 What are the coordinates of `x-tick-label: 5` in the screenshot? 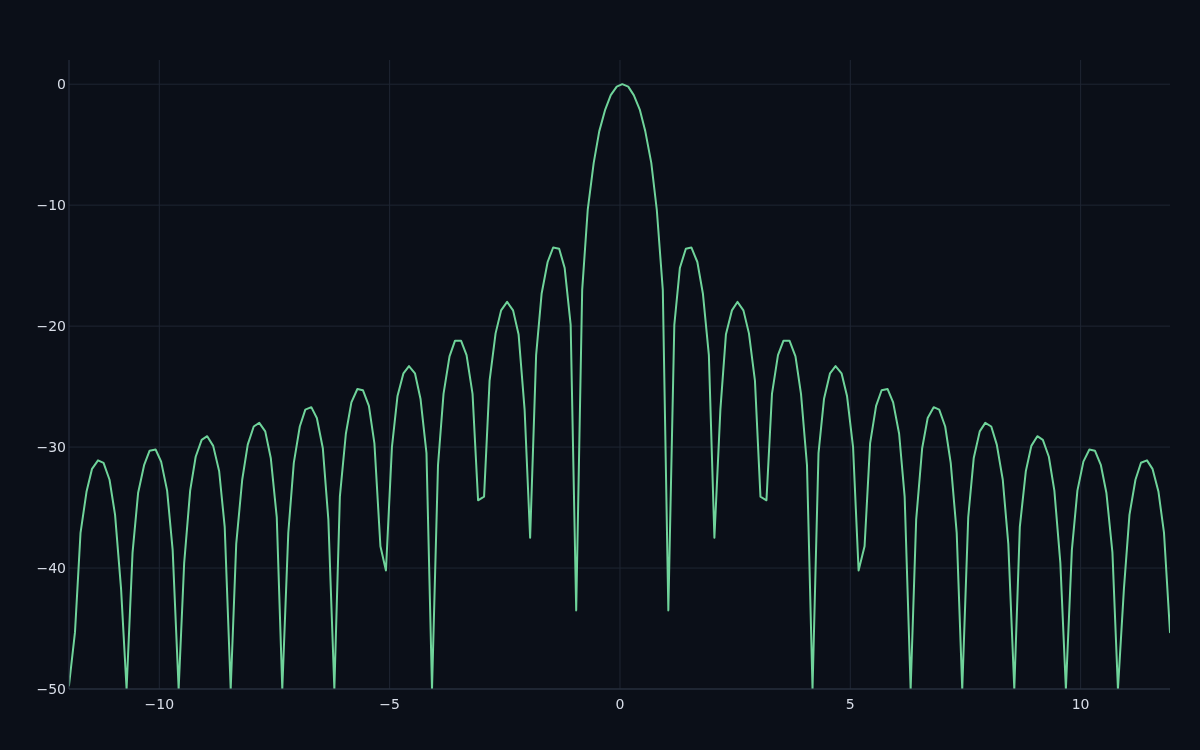 It's located at (850, 703).